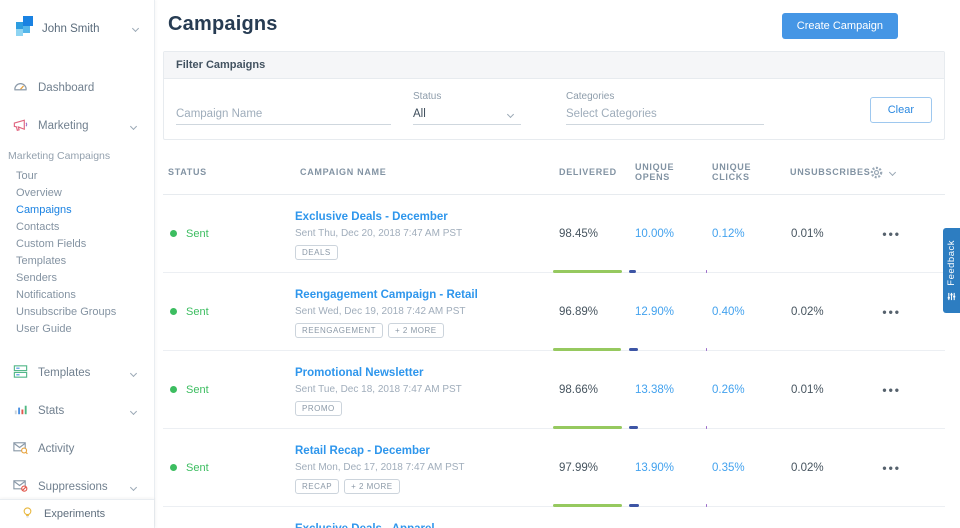  I want to click on status-filter-label: Status, so click(427, 96).